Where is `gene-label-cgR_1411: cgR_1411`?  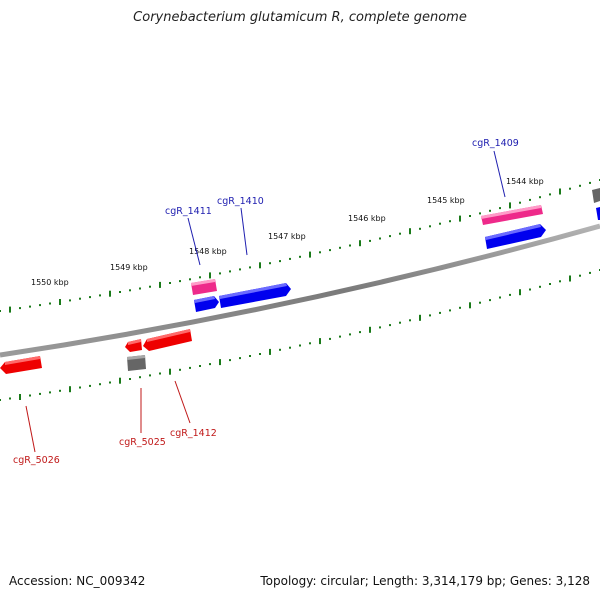
gene-label-cgR_1411: cgR_1411 is located at coordinates (188, 211).